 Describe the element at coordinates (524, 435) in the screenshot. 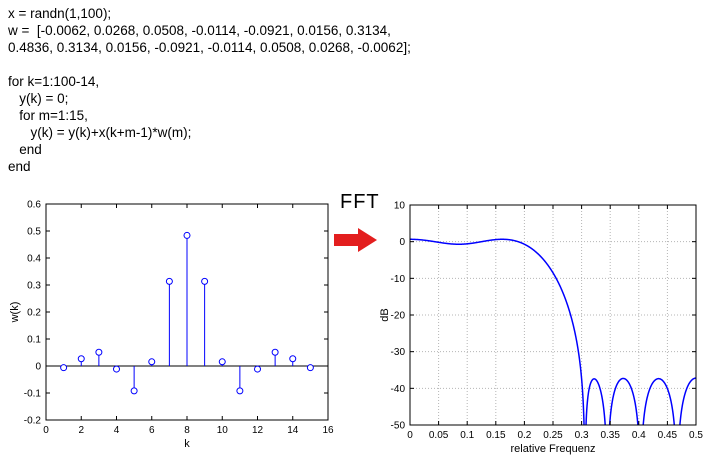

I see `x-tick-label: 0.2` at that location.